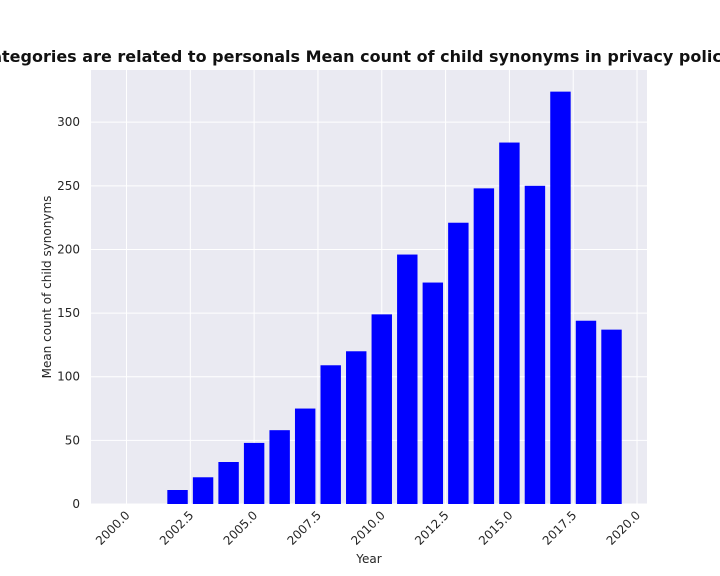 The image size is (720, 576). I want to click on y-tick-label: 50, so click(72, 440).